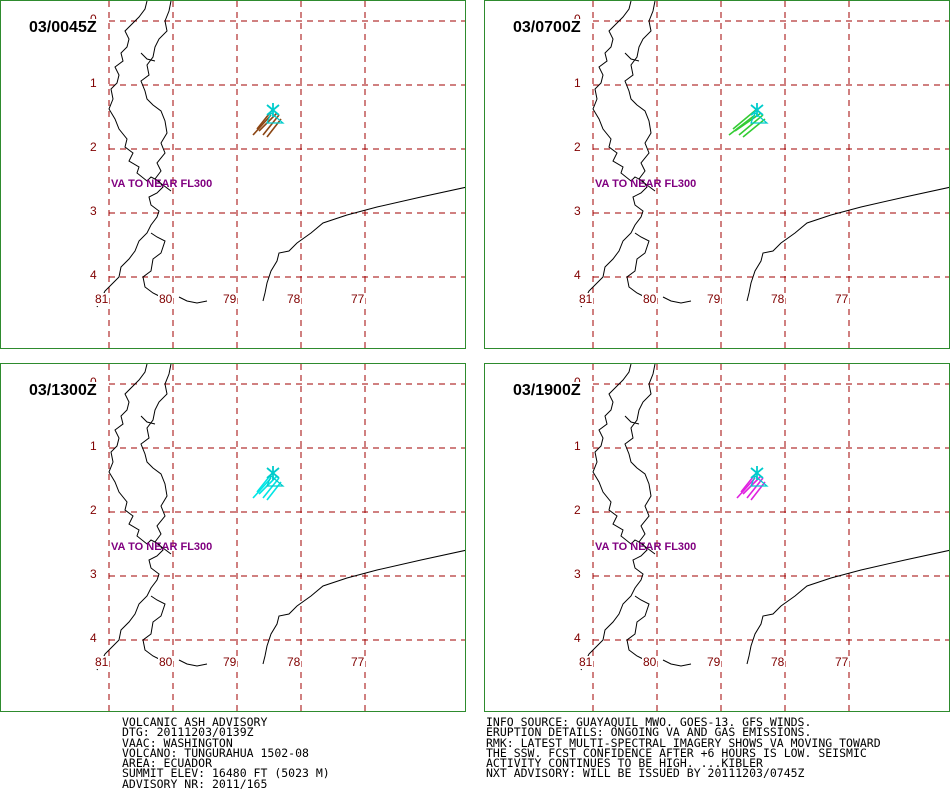 This screenshot has width=950, height=812. What do you see at coordinates (195, 783) in the screenshot?
I see `advisory-line: ADVISORY NR: 2011/165` at bounding box center [195, 783].